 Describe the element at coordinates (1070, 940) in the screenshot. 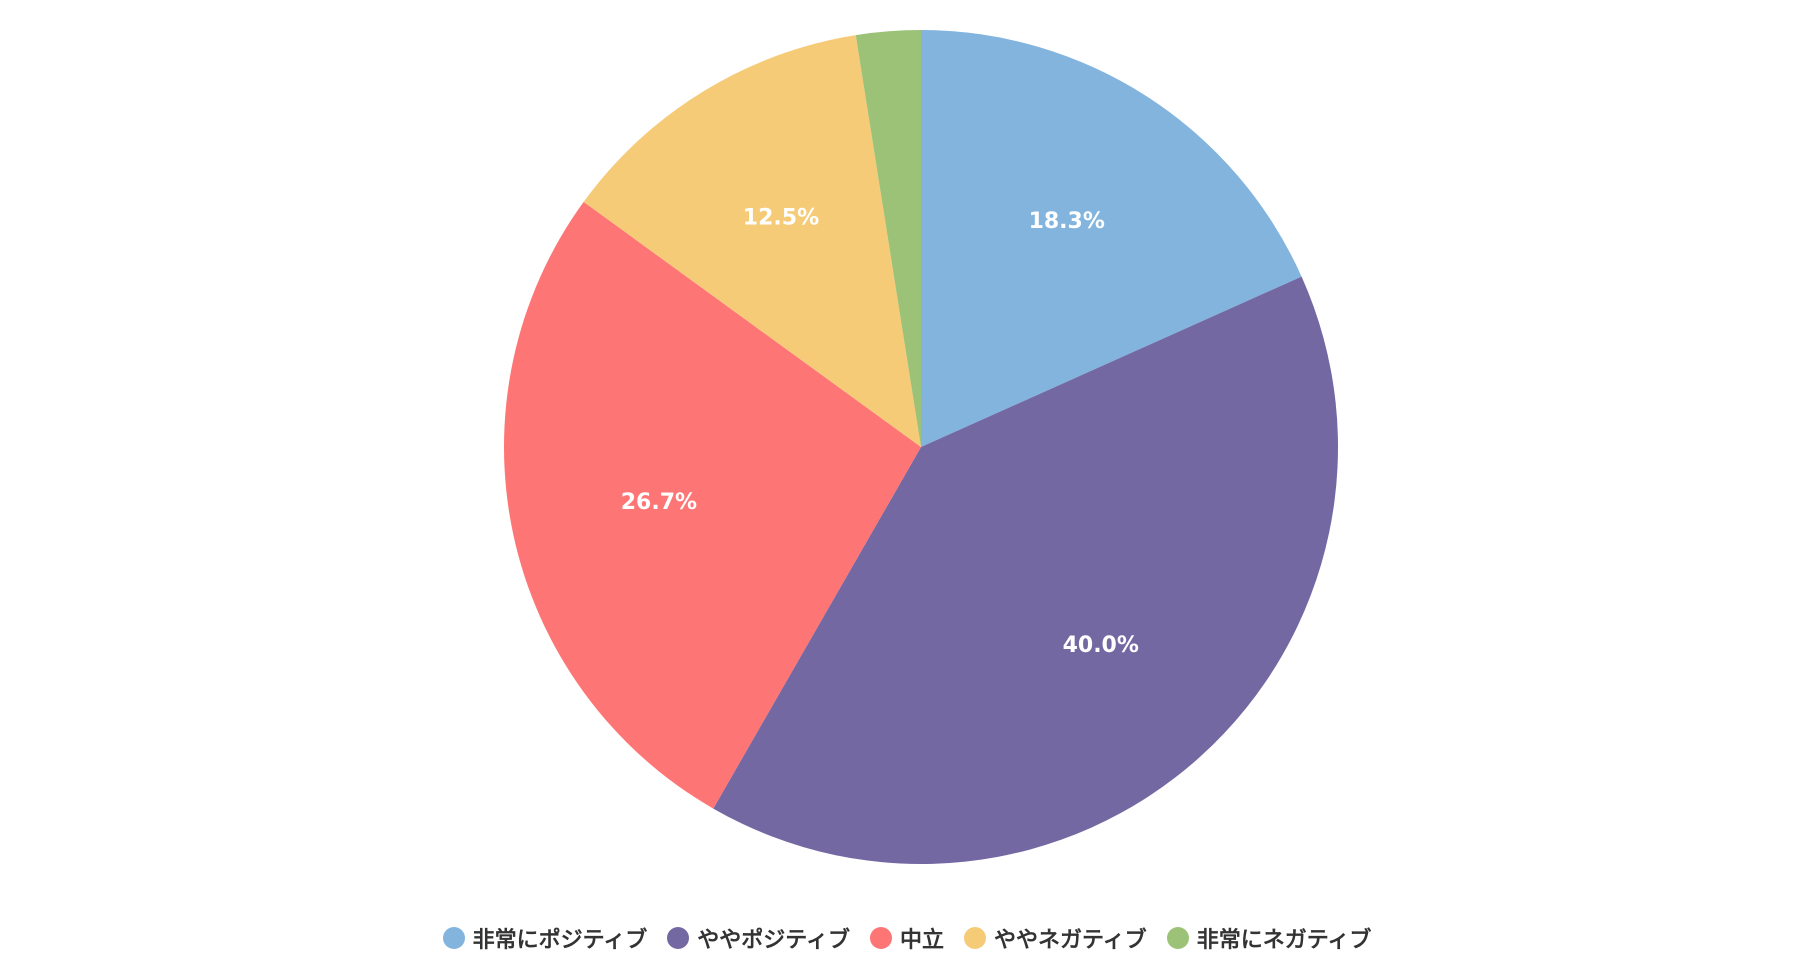

I see `legend-label: ややネガティブ` at that location.